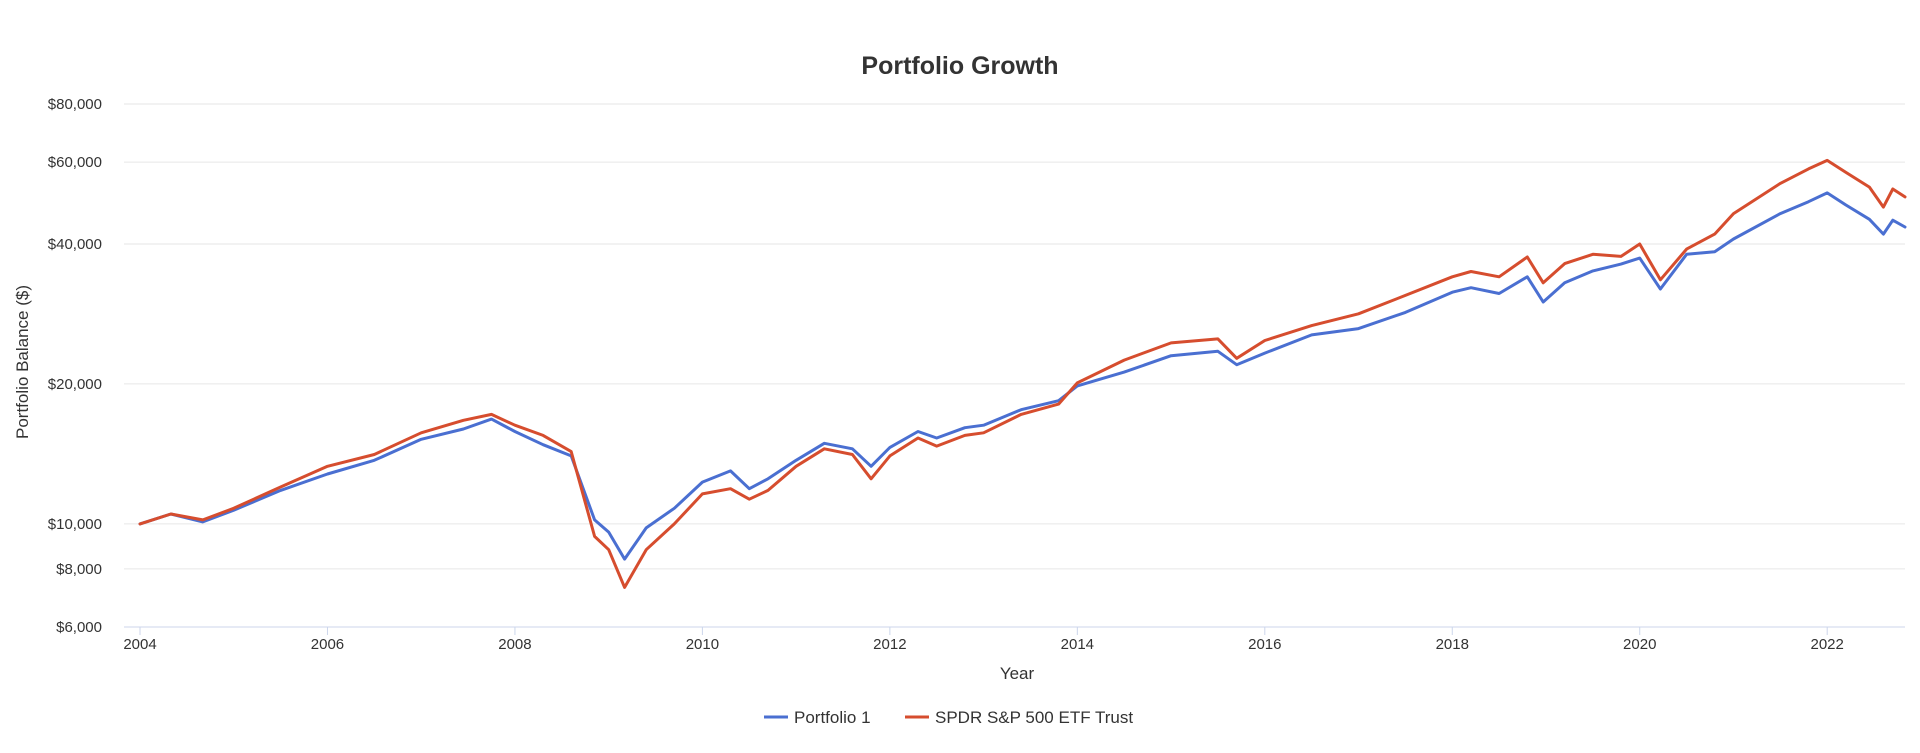  I want to click on x-tick-label: 2010, so click(702, 644).